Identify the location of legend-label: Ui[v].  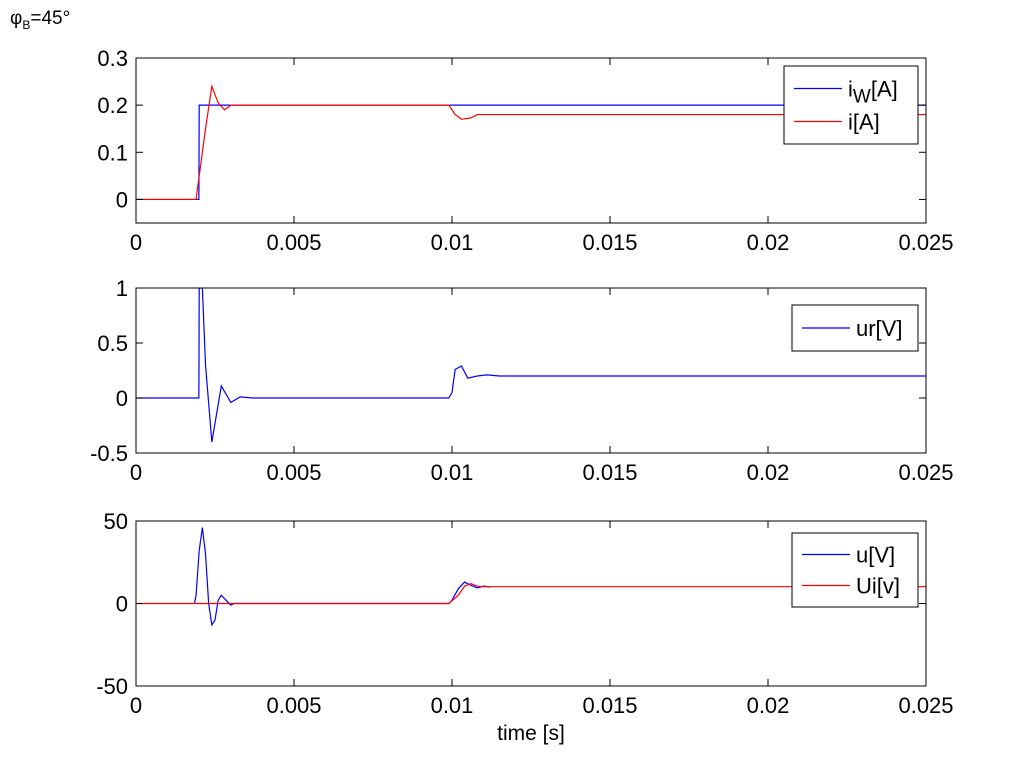
(878, 586).